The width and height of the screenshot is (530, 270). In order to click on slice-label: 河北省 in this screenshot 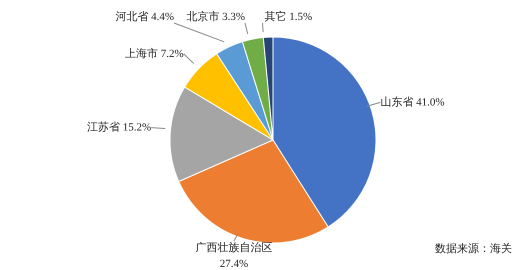, I will do `click(131, 17)`.